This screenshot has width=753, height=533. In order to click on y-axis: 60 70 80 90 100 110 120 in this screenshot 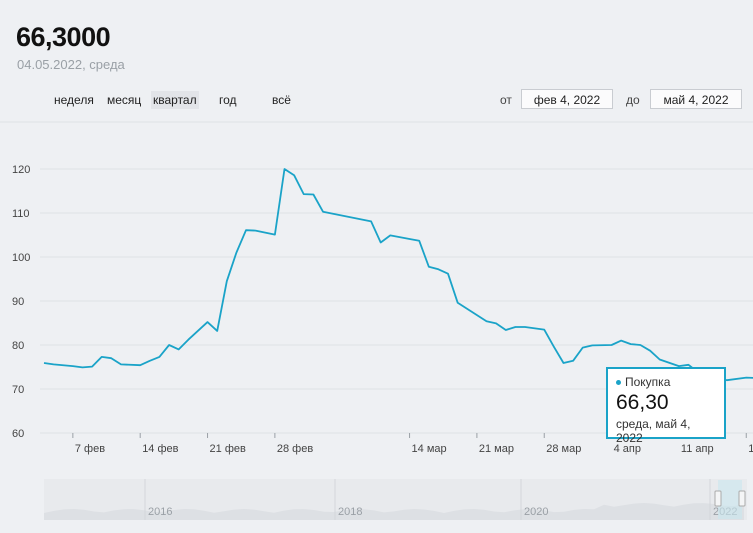, I will do `click(21, 302)`.